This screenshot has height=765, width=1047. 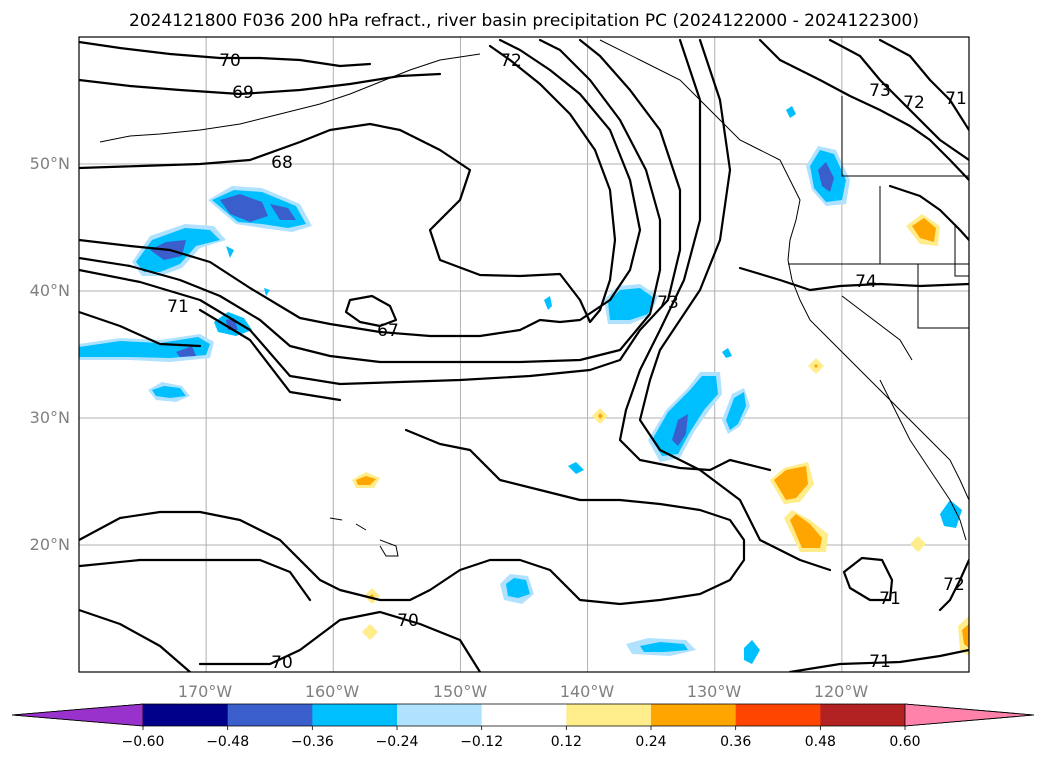 I want to click on x-tick-label: 120°W, so click(x=841, y=691).